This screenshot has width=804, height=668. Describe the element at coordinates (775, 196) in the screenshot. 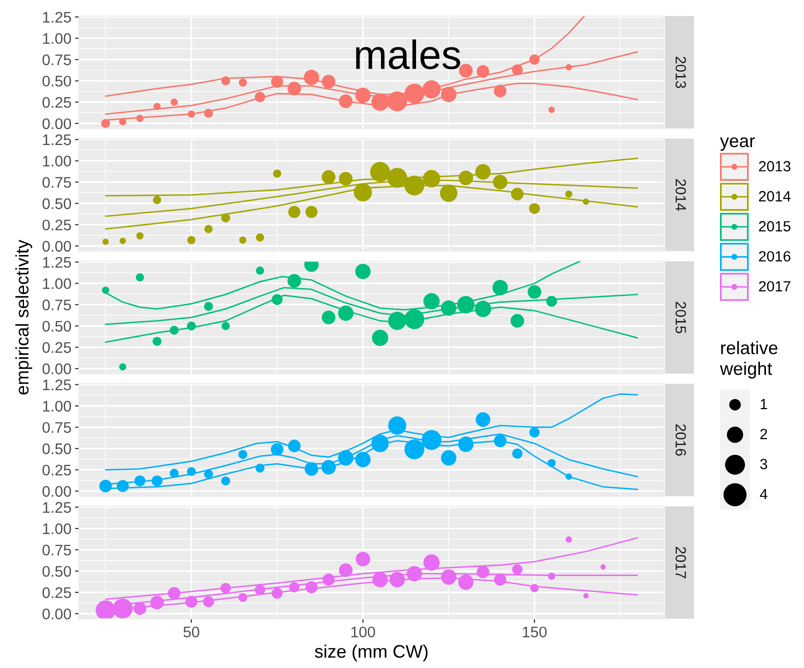

I see `legend-label: 2014` at that location.